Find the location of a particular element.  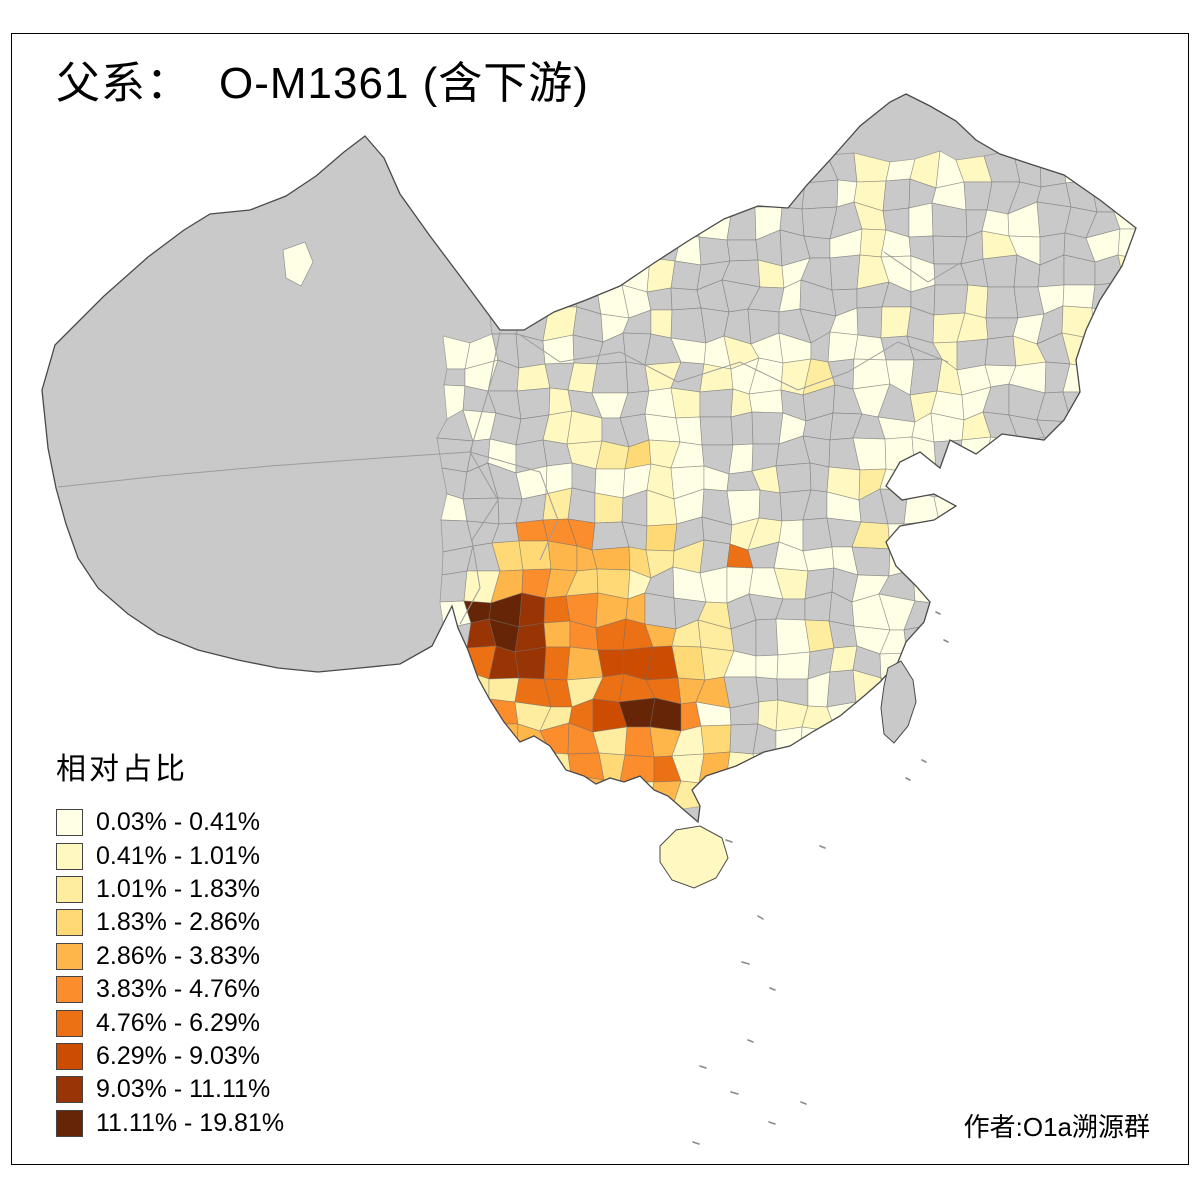

legend-item-label: 0.41% - 1.01% is located at coordinates (178, 855).